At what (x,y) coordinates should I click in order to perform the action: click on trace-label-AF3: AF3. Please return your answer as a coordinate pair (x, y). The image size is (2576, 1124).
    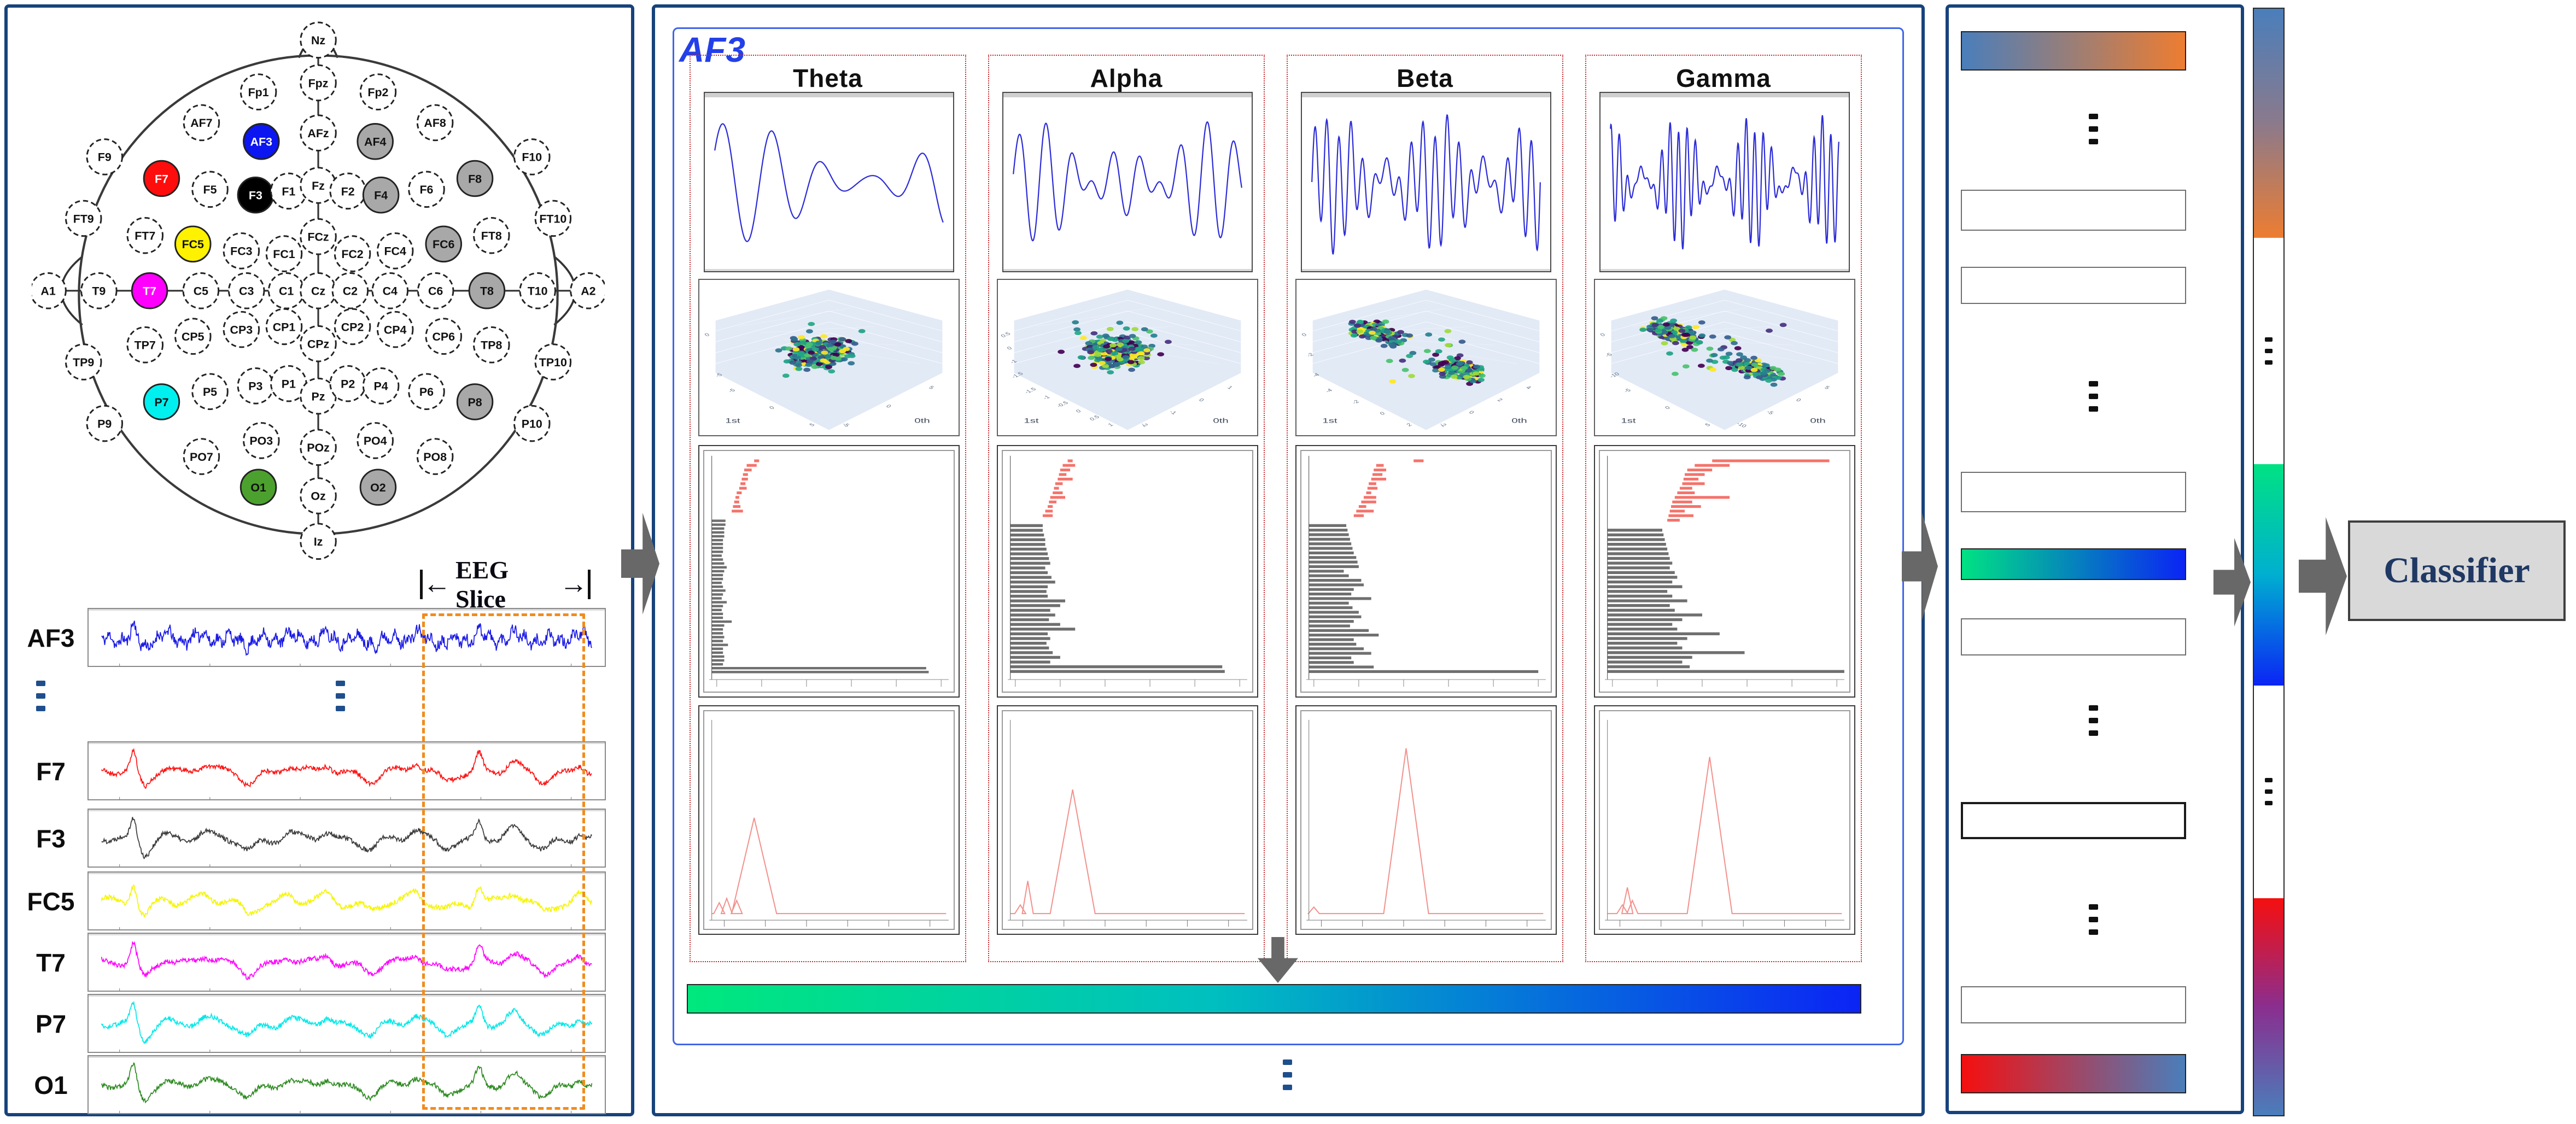
    Looking at the image, I should click on (51, 638).